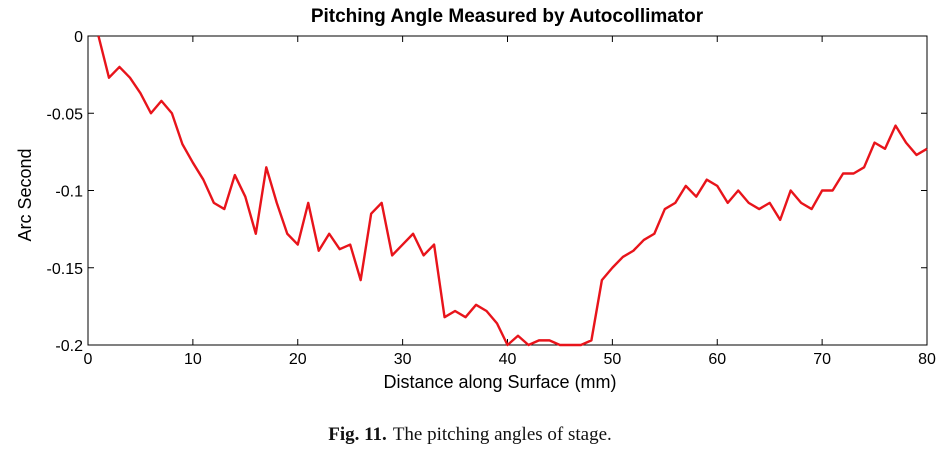 Image resolution: width=940 pixels, height=451 pixels. Describe the element at coordinates (298, 359) in the screenshot. I see `x-tick-label: 20` at that location.